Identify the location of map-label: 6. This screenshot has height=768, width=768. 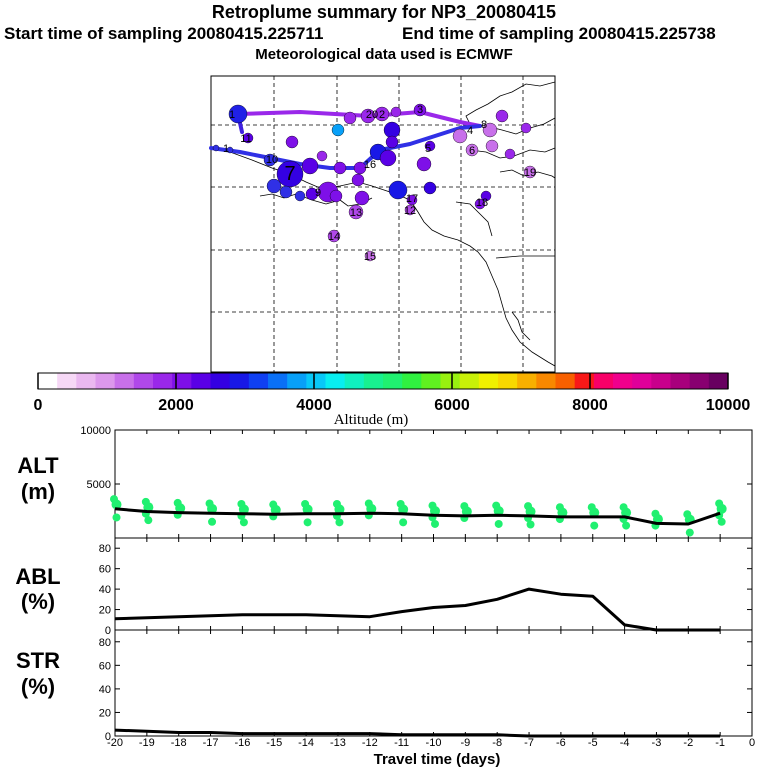
(472, 151).